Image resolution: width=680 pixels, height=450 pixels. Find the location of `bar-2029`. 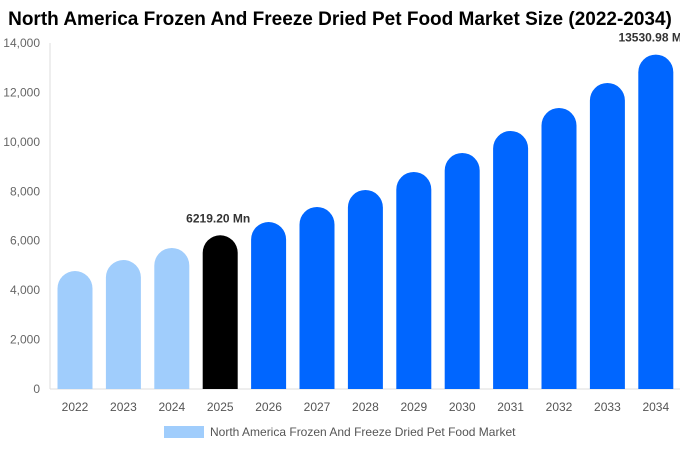

bar-2029 is located at coordinates (414, 280).